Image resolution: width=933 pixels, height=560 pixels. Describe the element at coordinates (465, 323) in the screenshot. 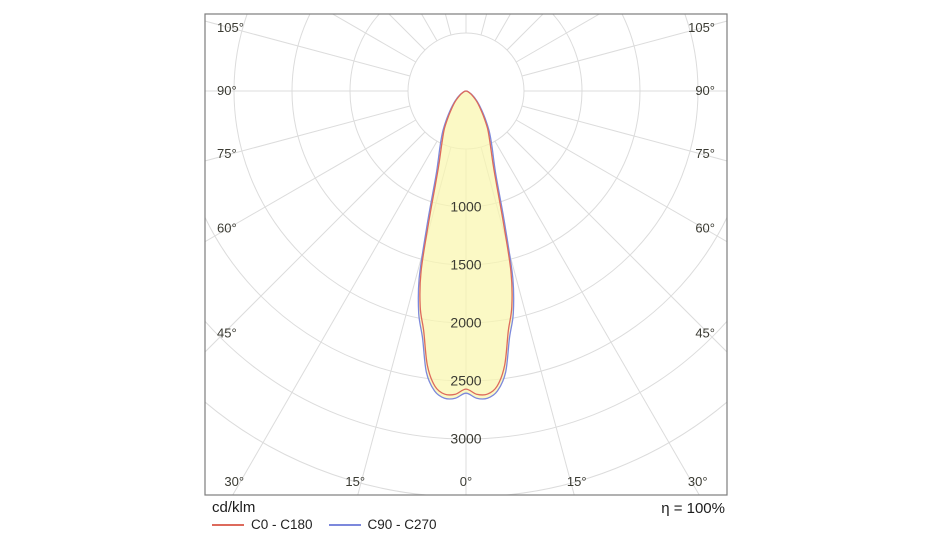

I see `ring-value-label: 2000` at that location.